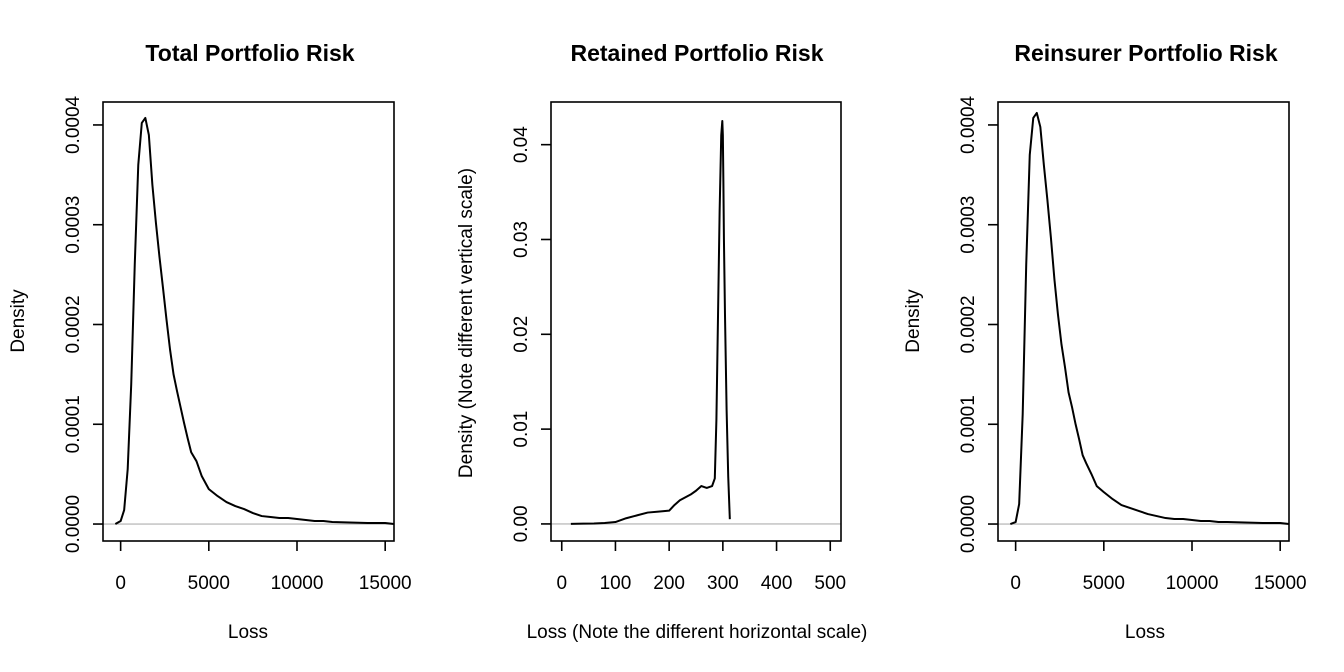 Image resolution: width=1344 pixels, height=672 pixels. I want to click on chart-title: Total Portfolio Risk, so click(249, 53).